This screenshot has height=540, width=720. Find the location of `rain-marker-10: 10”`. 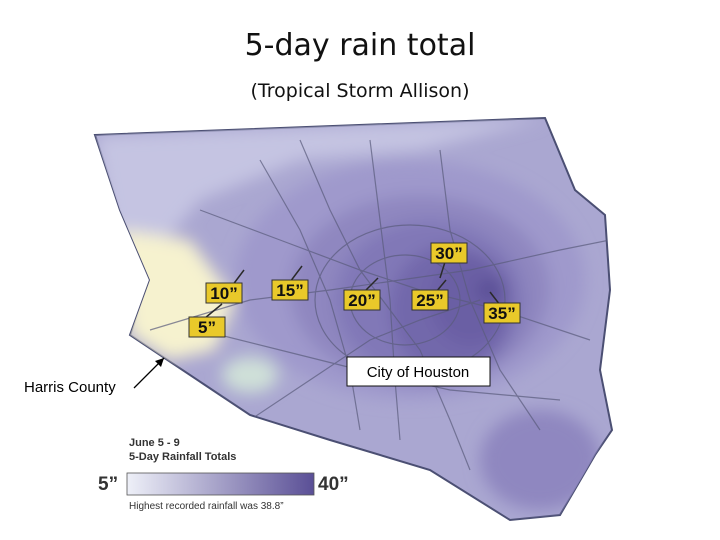

rain-marker-10: 10” is located at coordinates (225, 286).